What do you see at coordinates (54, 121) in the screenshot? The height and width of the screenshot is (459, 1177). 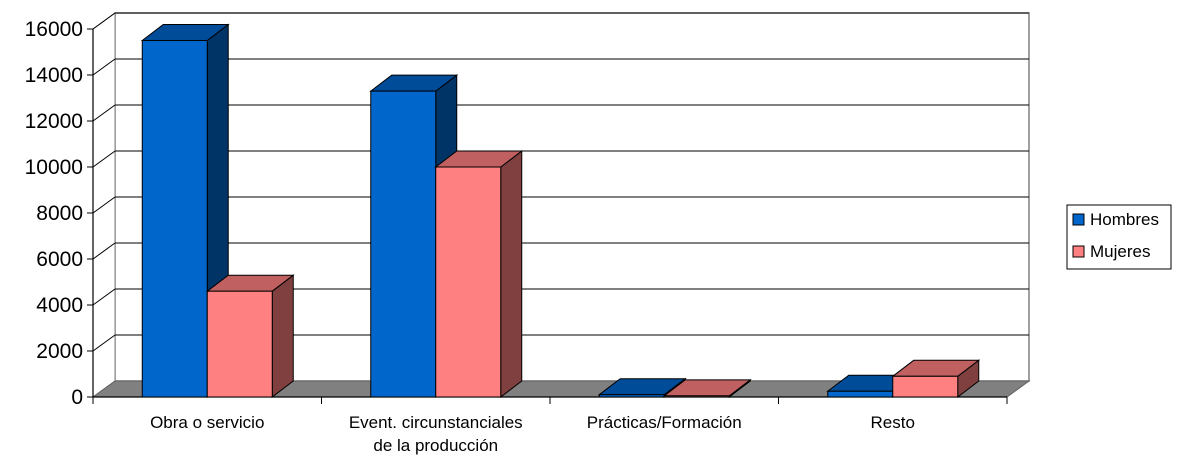 I see `y-tick-label: 12000` at bounding box center [54, 121].